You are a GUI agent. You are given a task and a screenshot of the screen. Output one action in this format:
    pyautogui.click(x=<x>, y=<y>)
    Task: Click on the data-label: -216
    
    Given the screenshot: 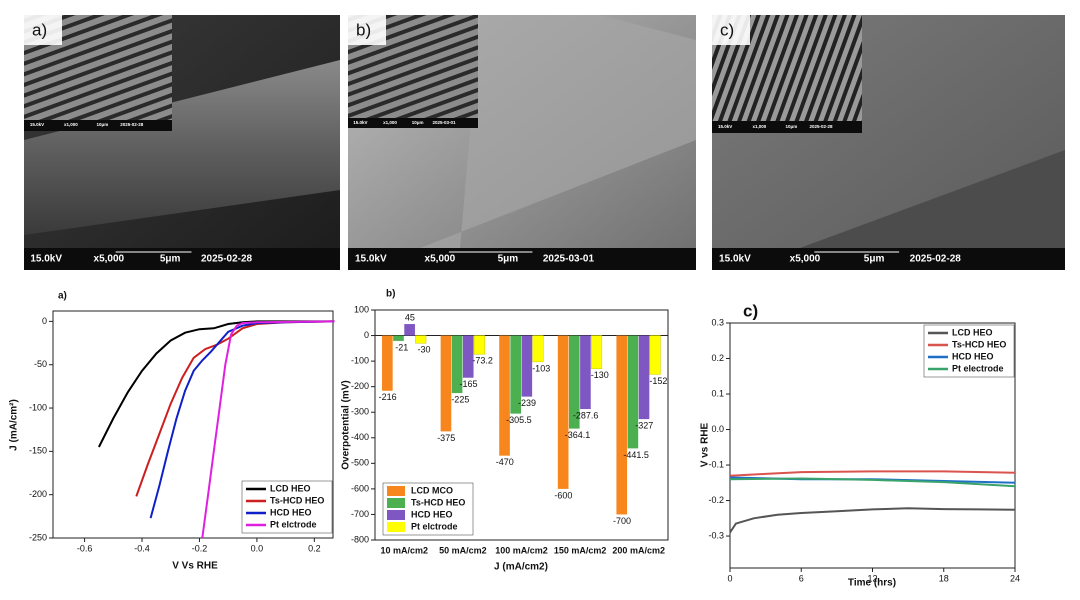 What is the action you would take?
    pyautogui.click(x=388, y=397)
    